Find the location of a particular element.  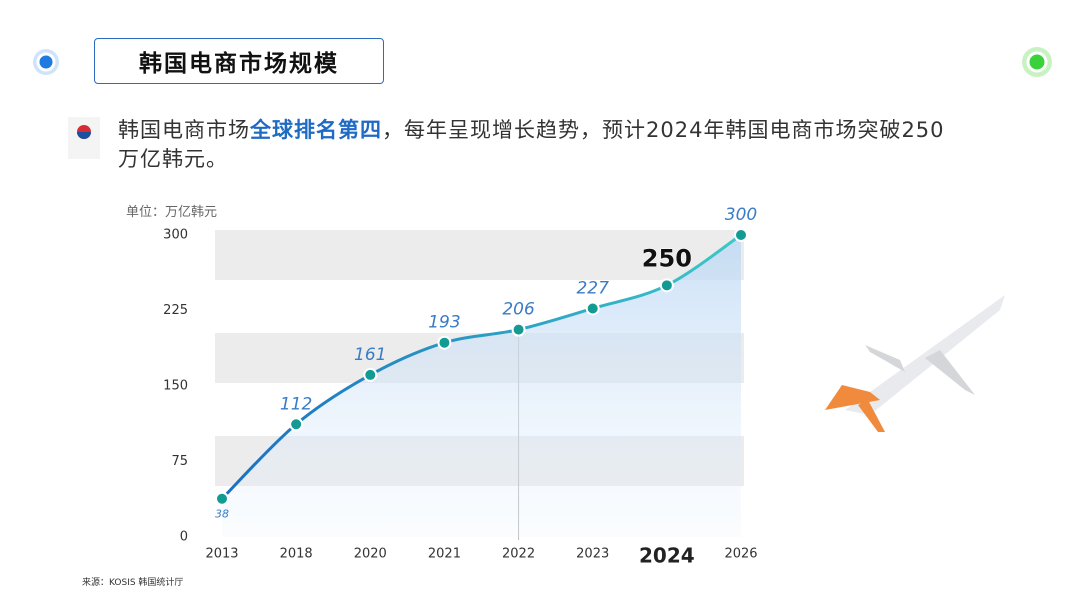

flag-icon is located at coordinates (84, 138).